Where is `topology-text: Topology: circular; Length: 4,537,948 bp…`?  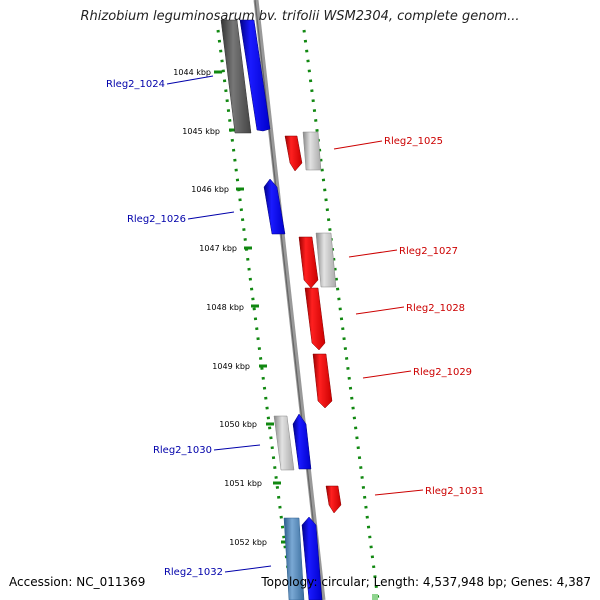 topology-text: Topology: circular; Length: 4,537,948 bp… is located at coordinates (426, 582).